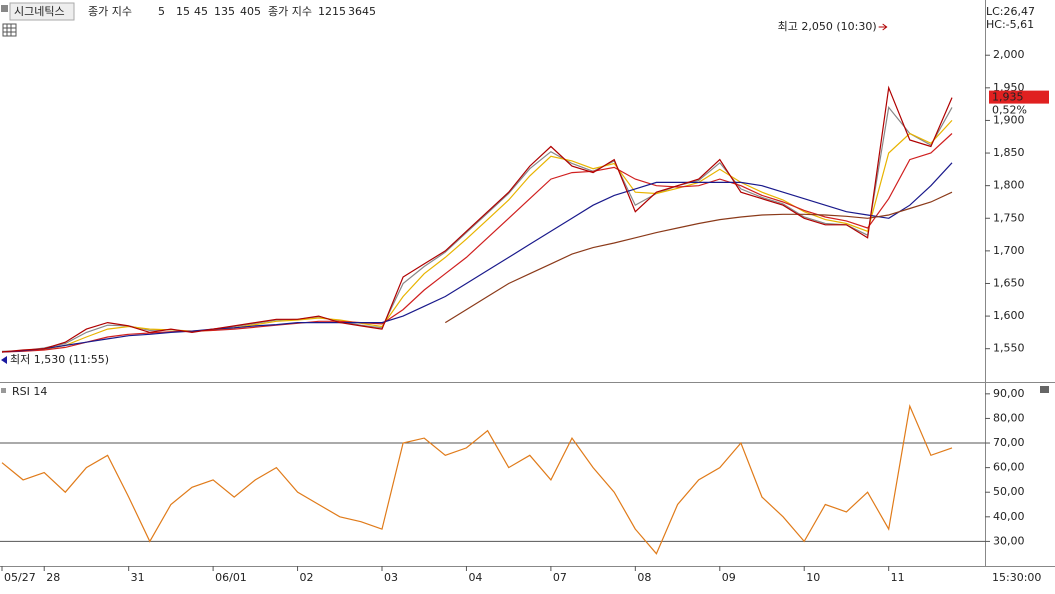  What do you see at coordinates (1044, 389) in the screenshot?
I see `pane-button` at bounding box center [1044, 389].